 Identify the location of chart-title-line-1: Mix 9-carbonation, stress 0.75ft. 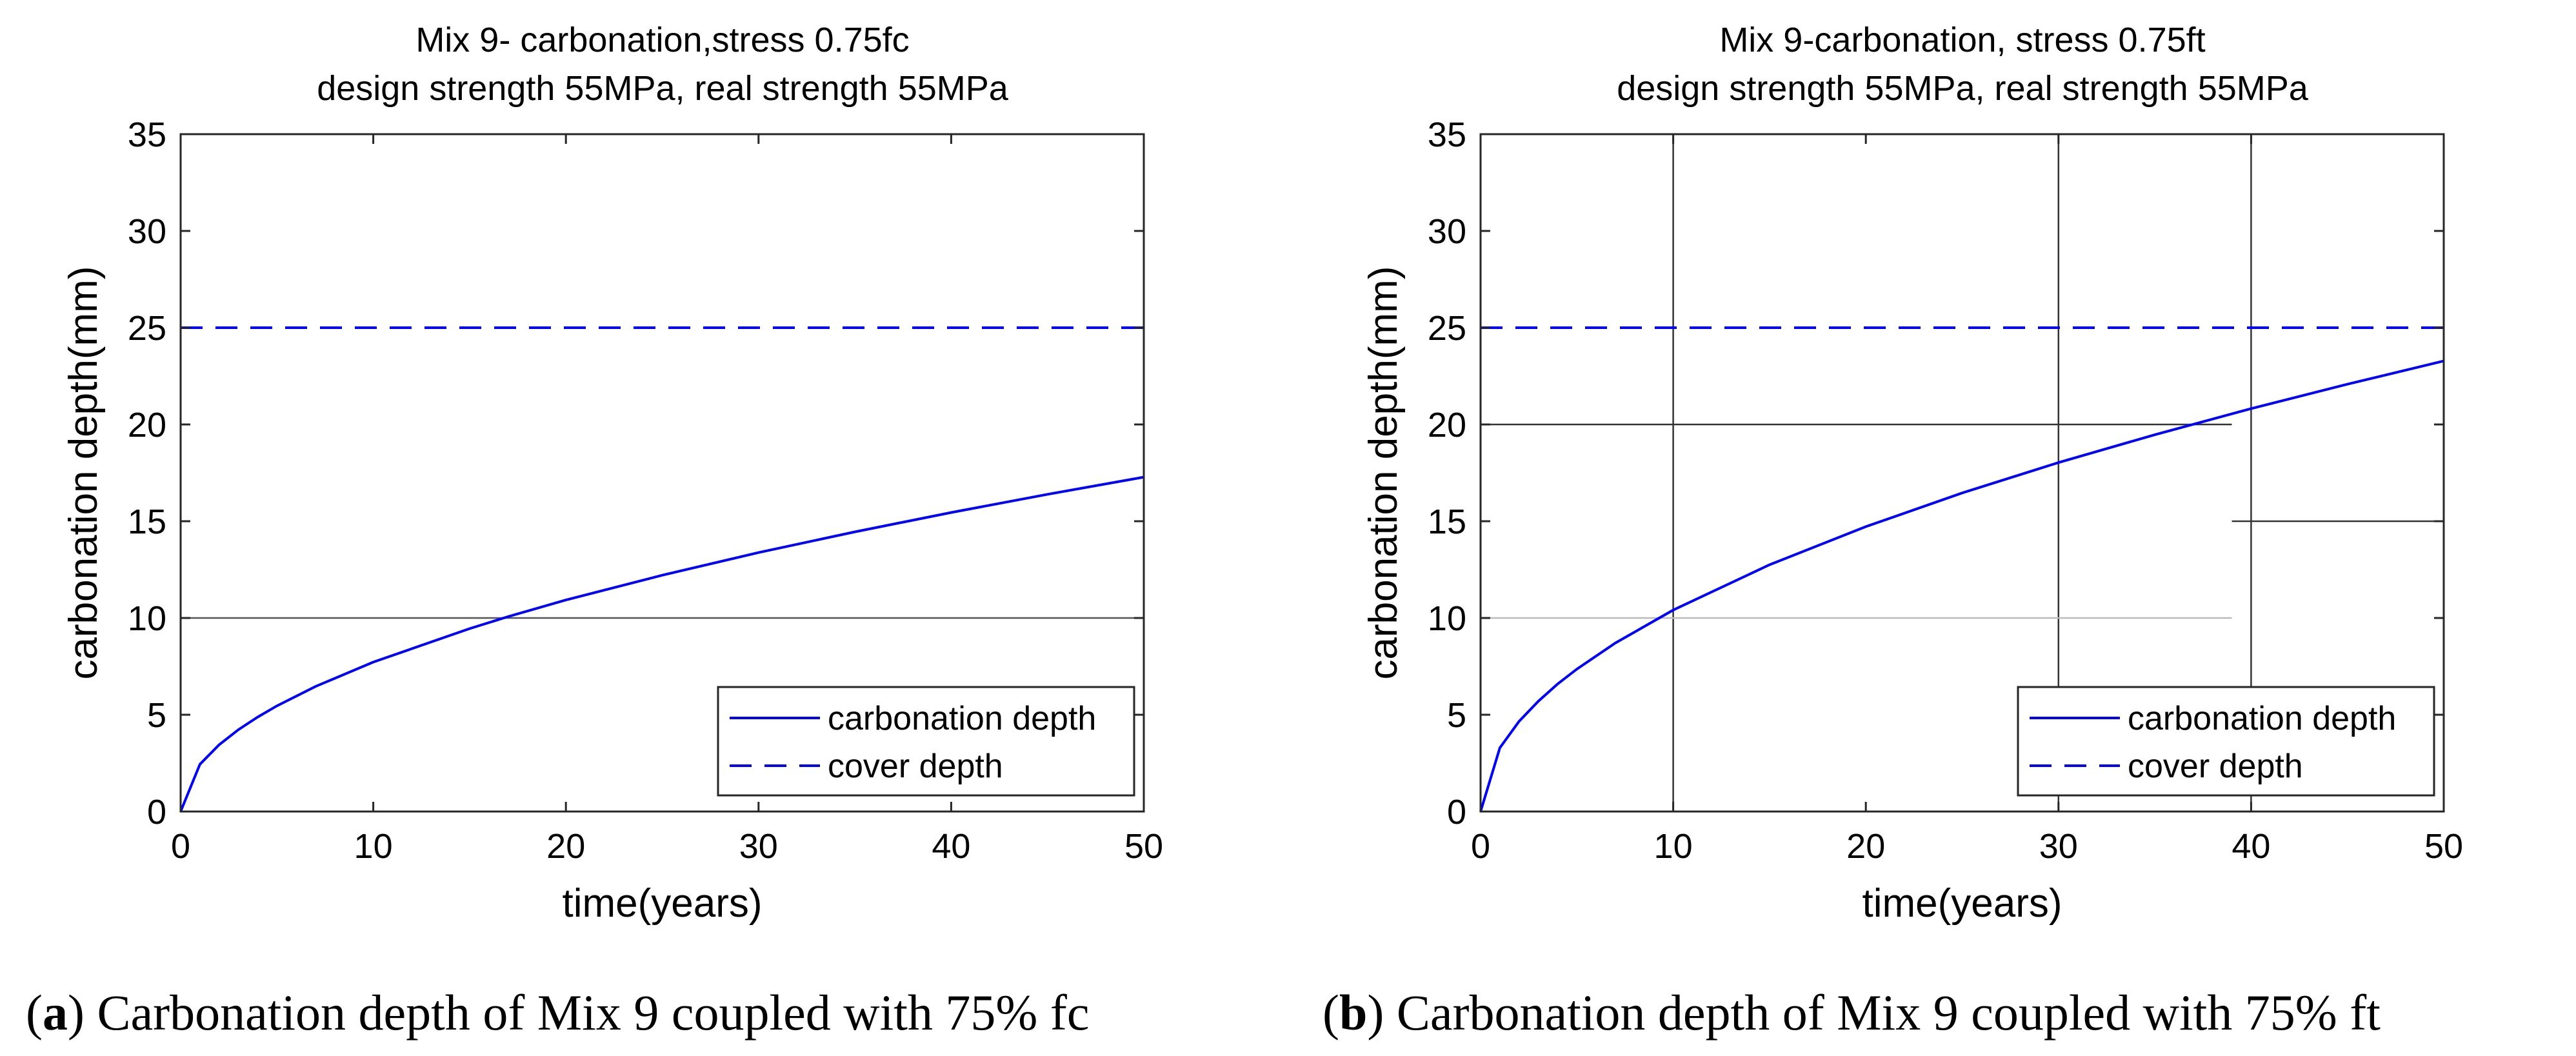
(1962, 40).